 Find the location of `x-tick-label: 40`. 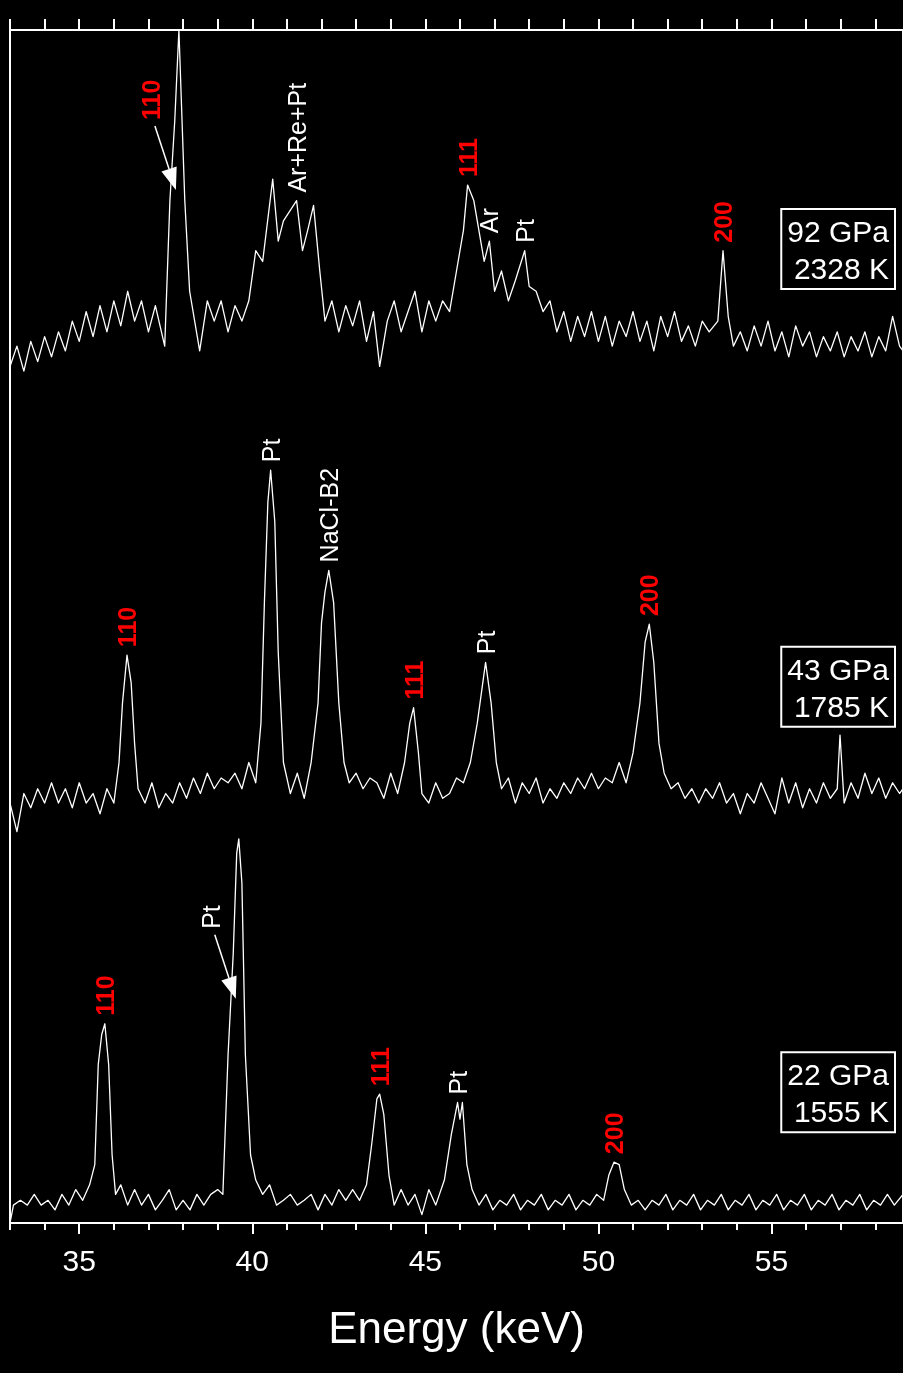

x-tick-label: 40 is located at coordinates (252, 1260).